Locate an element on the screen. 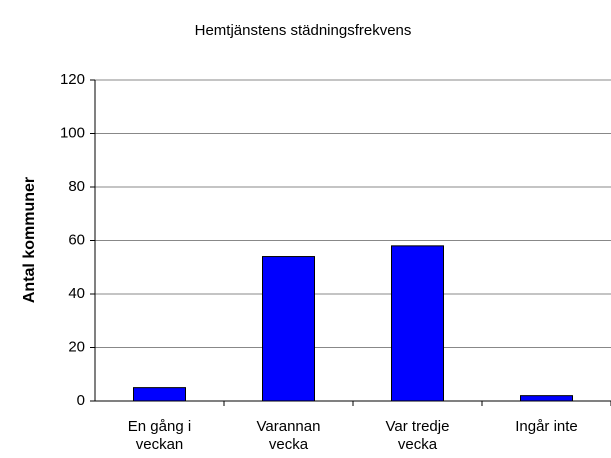 This screenshot has width=611, height=458. y-tick-label: 20 is located at coordinates (76, 346).